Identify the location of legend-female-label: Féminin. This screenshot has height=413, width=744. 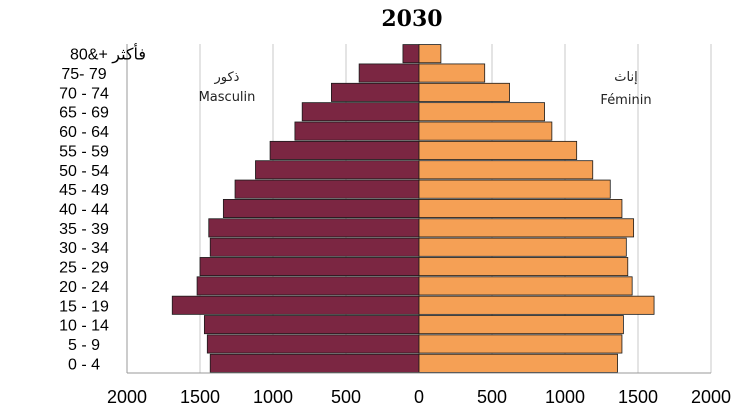
(625, 100).